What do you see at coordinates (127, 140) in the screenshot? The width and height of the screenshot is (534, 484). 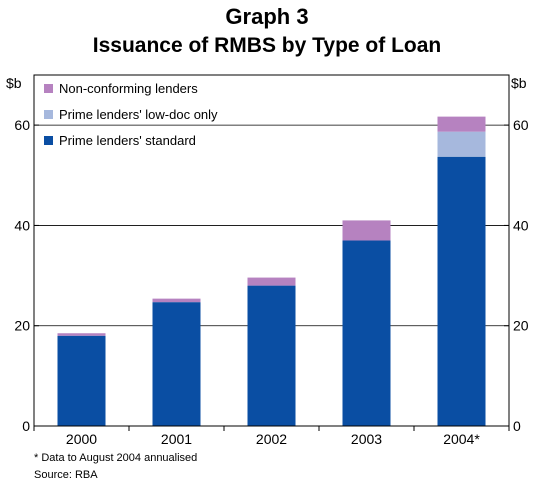 I see `legend-label: Prime lenders' standard` at bounding box center [127, 140].